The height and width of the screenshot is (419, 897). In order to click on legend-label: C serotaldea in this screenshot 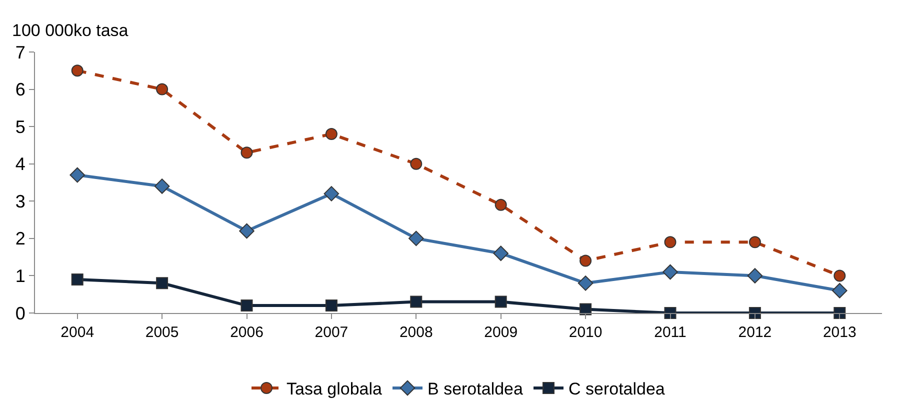, I will do `click(617, 389)`.